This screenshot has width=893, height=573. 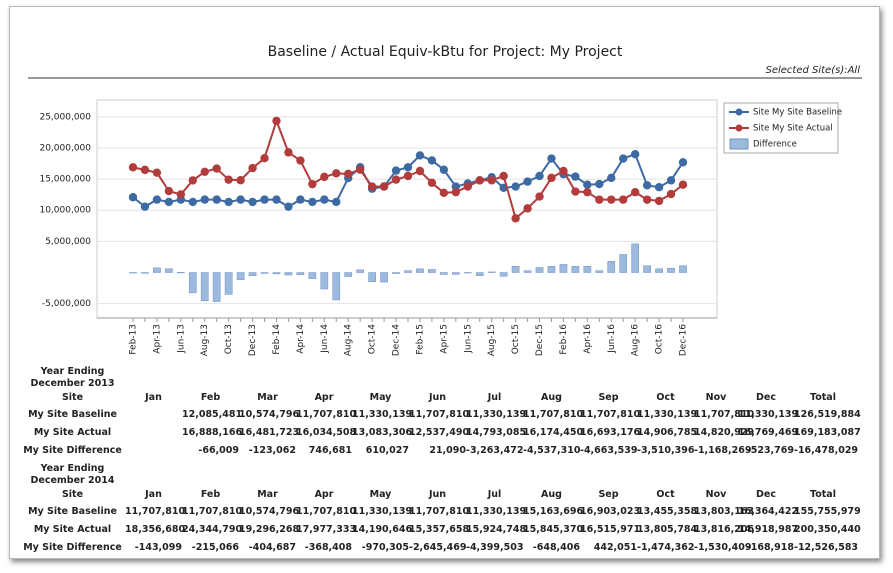 I want to click on cell: -16,478,029, so click(x=826, y=450).